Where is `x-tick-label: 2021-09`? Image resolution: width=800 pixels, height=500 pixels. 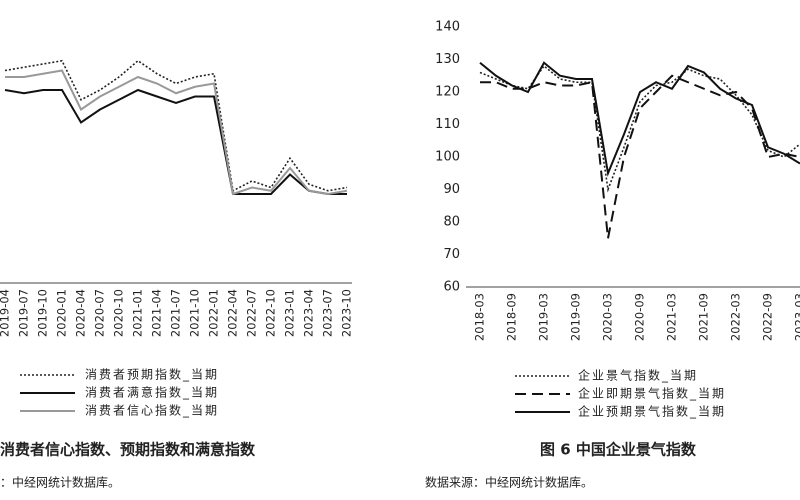
x-tick-label: 2021-09 is located at coordinates (704, 317).